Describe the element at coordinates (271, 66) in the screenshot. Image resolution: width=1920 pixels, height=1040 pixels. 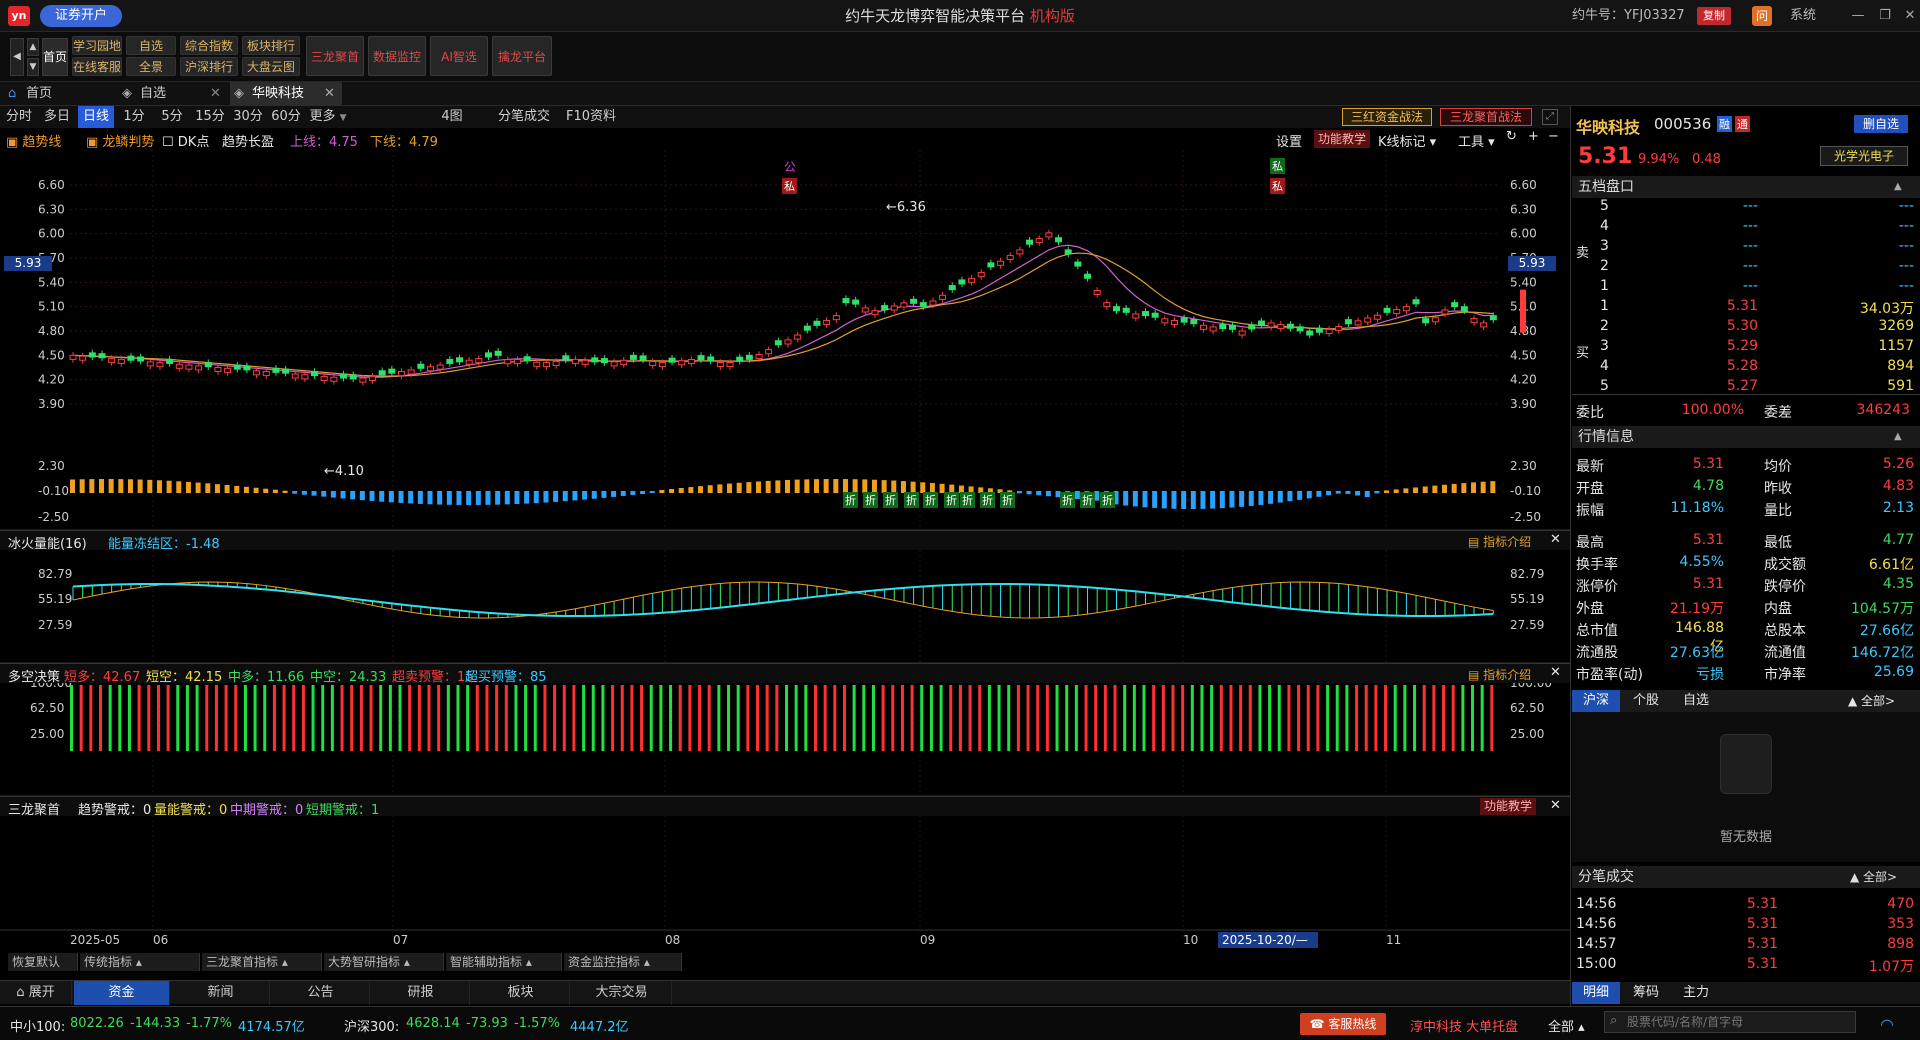
I see `market-cloud-button: 大盘云图` at that location.